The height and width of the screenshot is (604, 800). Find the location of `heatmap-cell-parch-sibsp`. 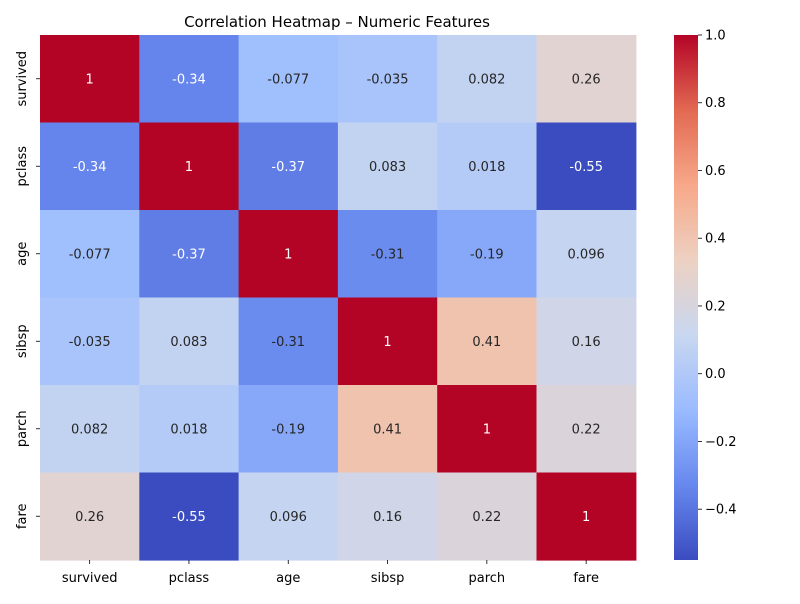

heatmap-cell-parch-sibsp is located at coordinates (387, 429).